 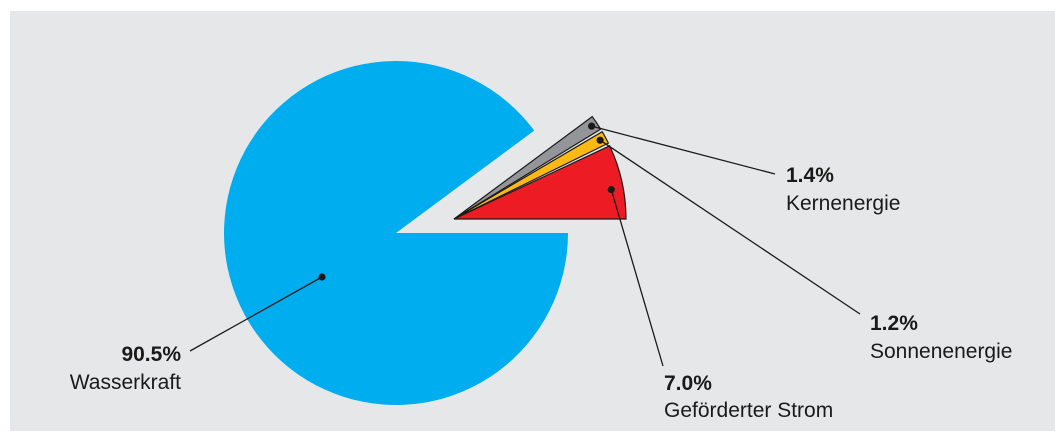 I want to click on leader-dot-gefoerderter-strom, so click(x=611, y=190).